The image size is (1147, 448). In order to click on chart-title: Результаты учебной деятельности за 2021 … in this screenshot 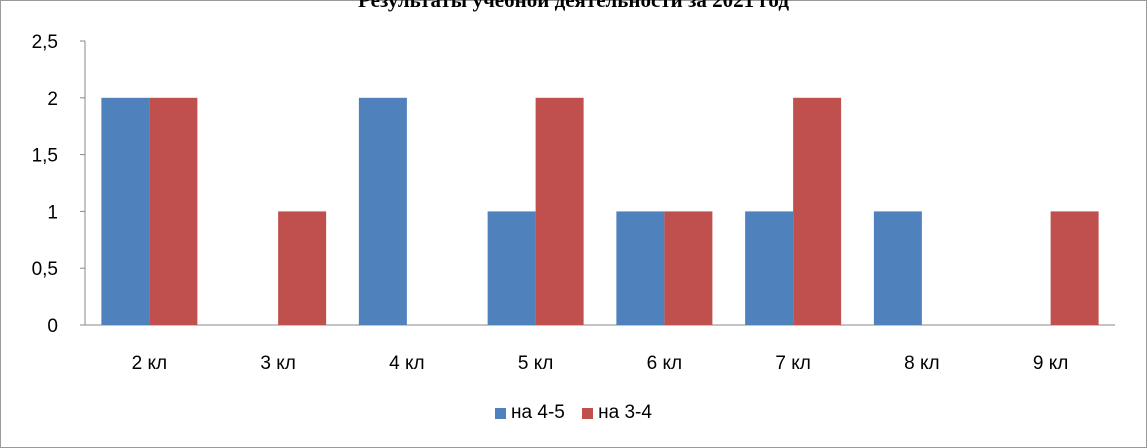, I will do `click(573, 6)`.